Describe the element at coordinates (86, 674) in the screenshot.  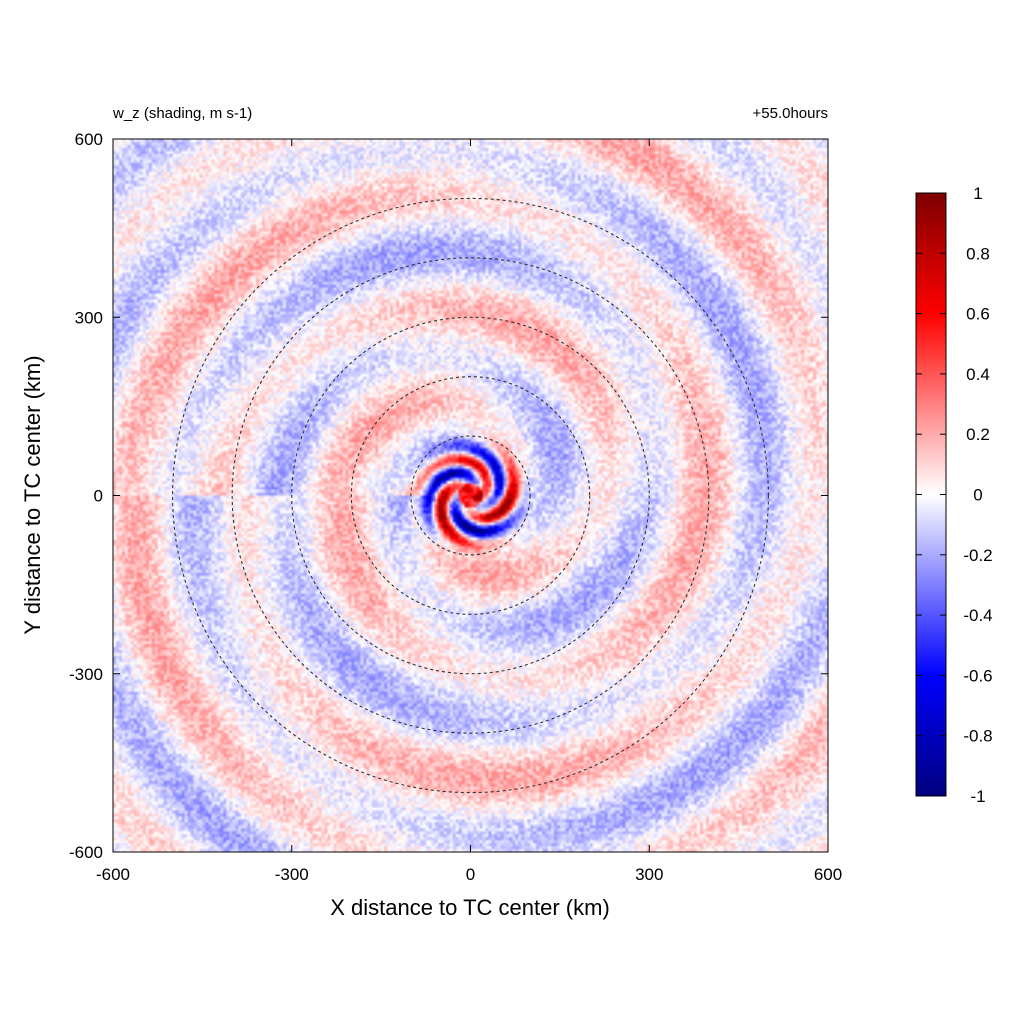
I see `y-tick-label: -300` at that location.